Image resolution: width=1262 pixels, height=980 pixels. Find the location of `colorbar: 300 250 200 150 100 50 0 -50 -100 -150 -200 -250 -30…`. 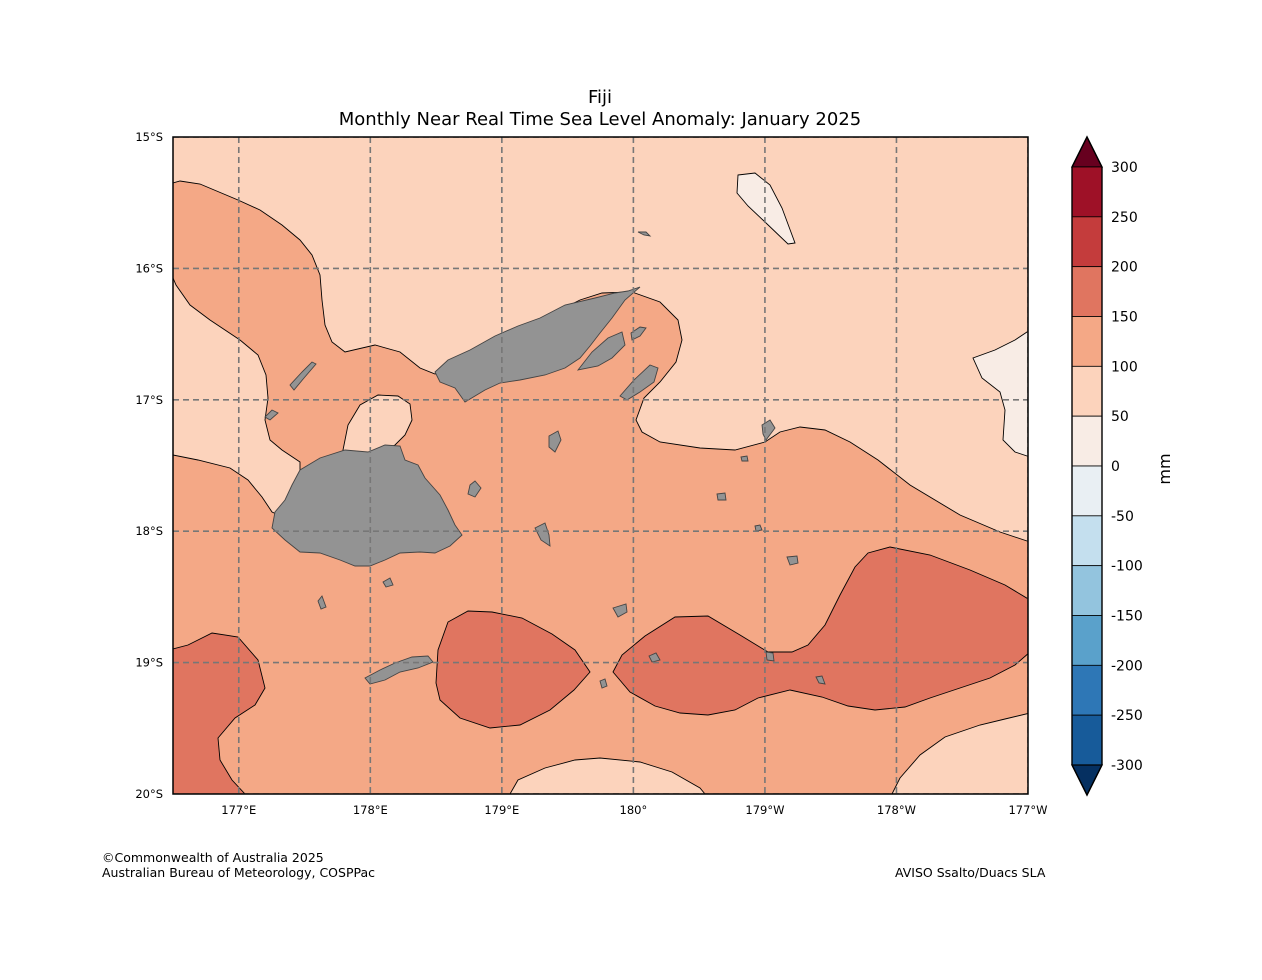

colorbar: 300 250 200 150 100 50 0 -50 -100 -150 -200 -250 -30… is located at coordinates (1122, 466).